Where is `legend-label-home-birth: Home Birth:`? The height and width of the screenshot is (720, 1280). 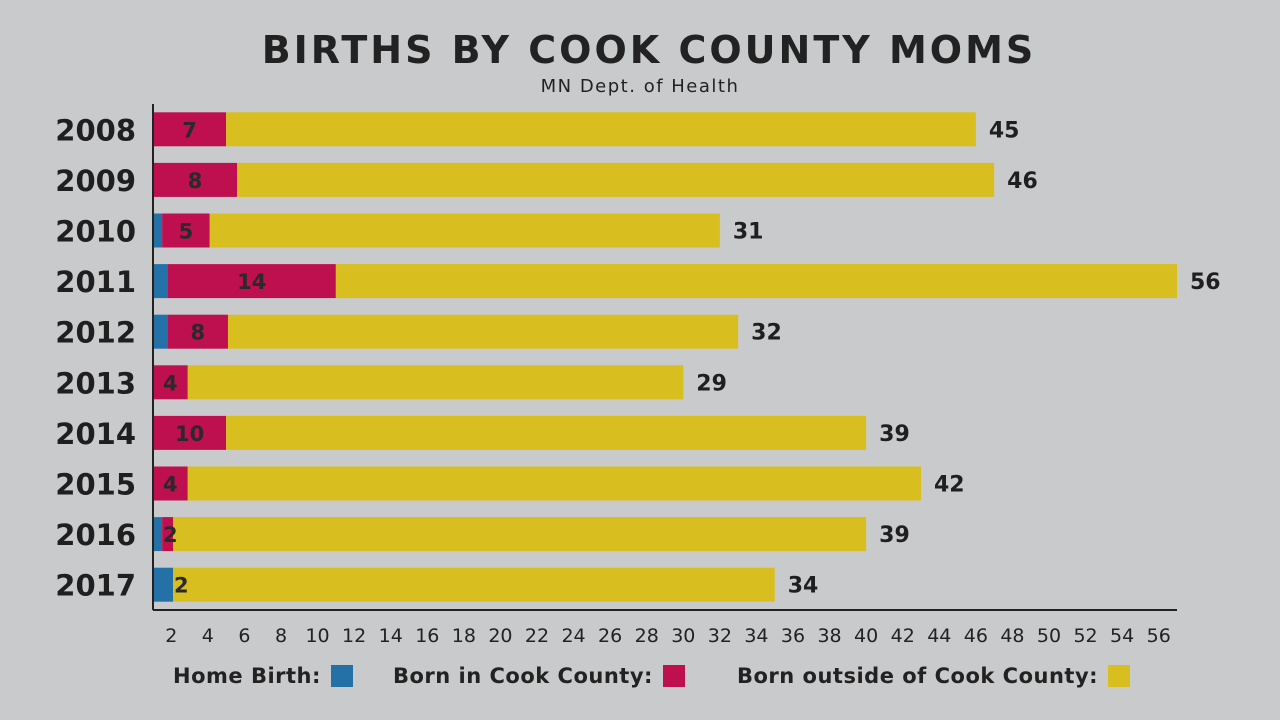
legend-label-home-birth: Home Birth: is located at coordinates (247, 676).